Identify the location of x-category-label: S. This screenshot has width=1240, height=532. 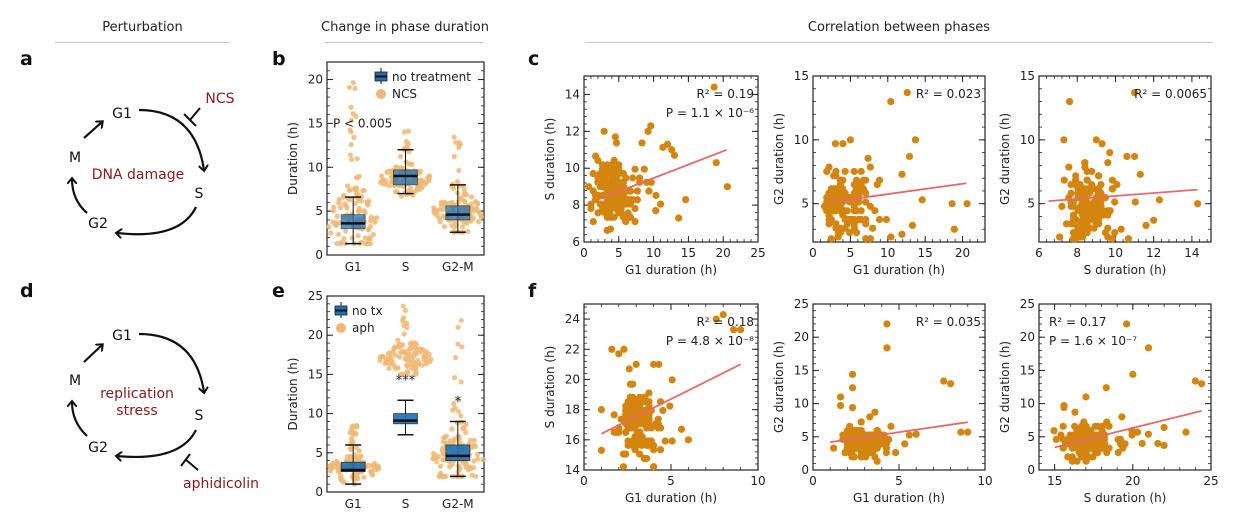
(406, 267).